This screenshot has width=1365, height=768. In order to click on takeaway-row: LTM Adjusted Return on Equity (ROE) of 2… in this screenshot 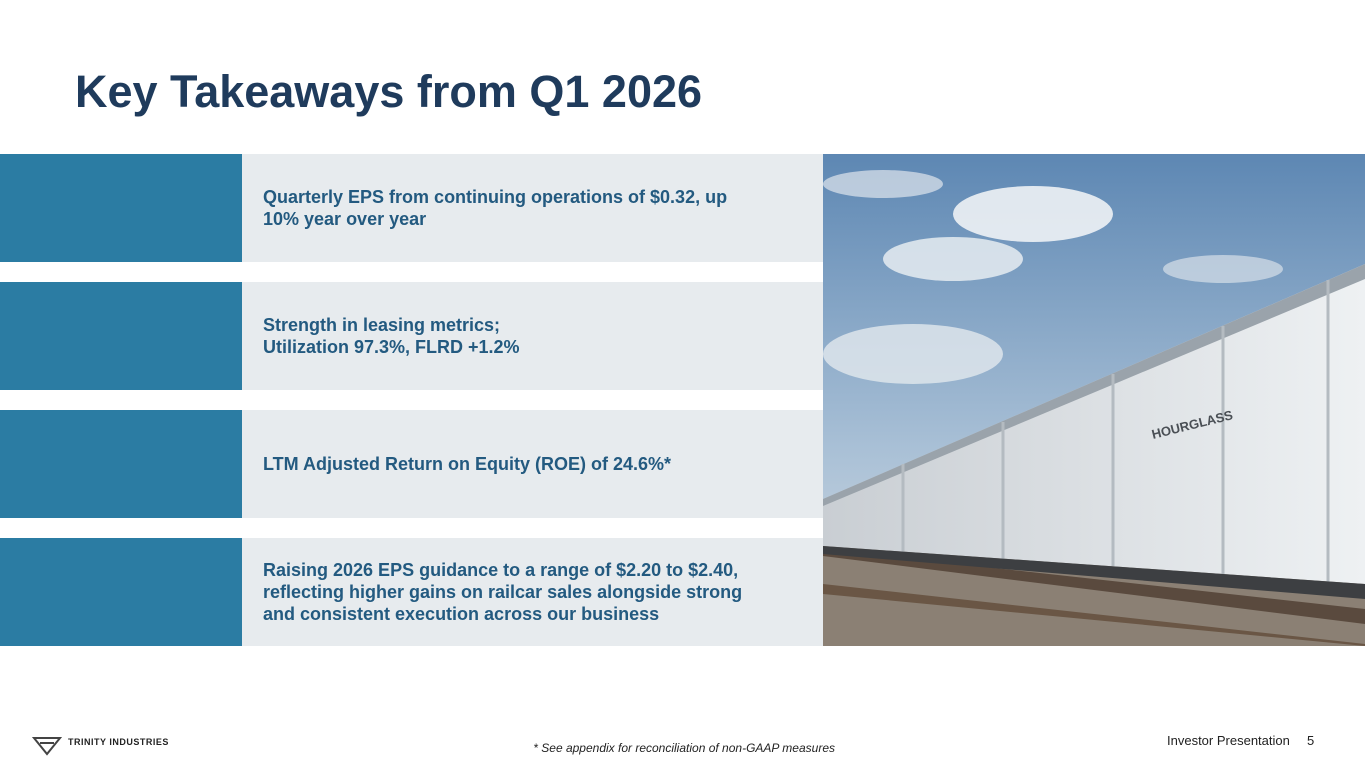, I will do `click(411, 464)`.